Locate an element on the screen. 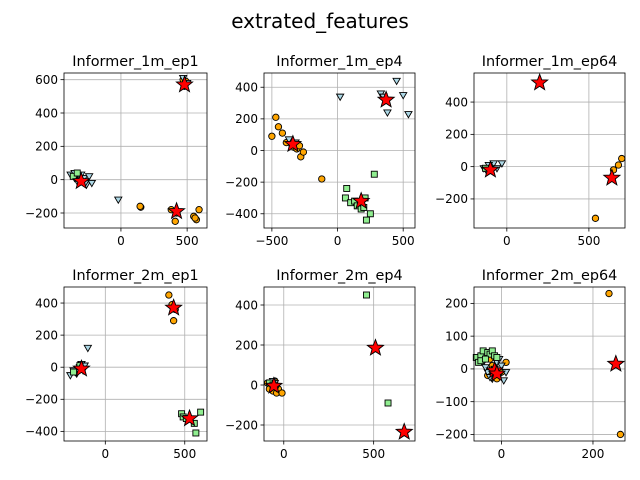  subplot-title: Informer_2m_ep1 is located at coordinates (135, 276).